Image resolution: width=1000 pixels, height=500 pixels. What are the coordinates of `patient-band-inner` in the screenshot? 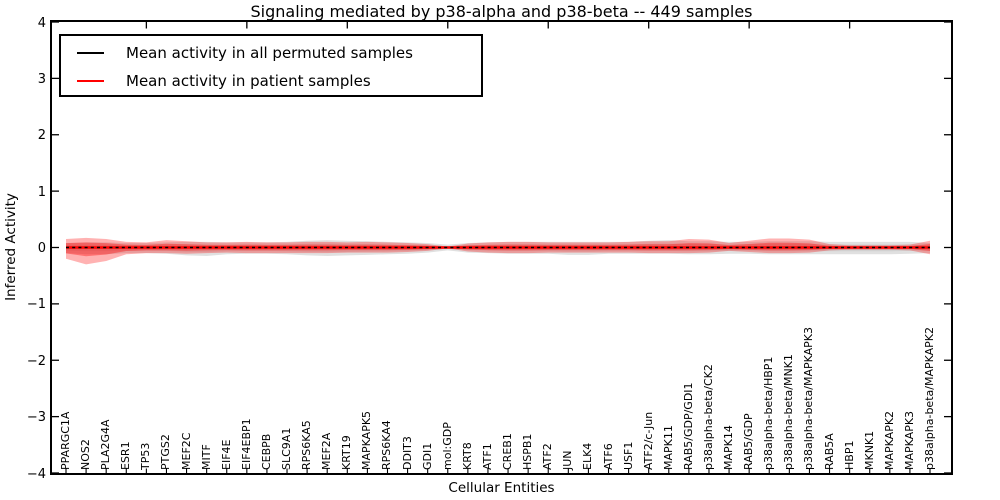 It's located at (498, 249).